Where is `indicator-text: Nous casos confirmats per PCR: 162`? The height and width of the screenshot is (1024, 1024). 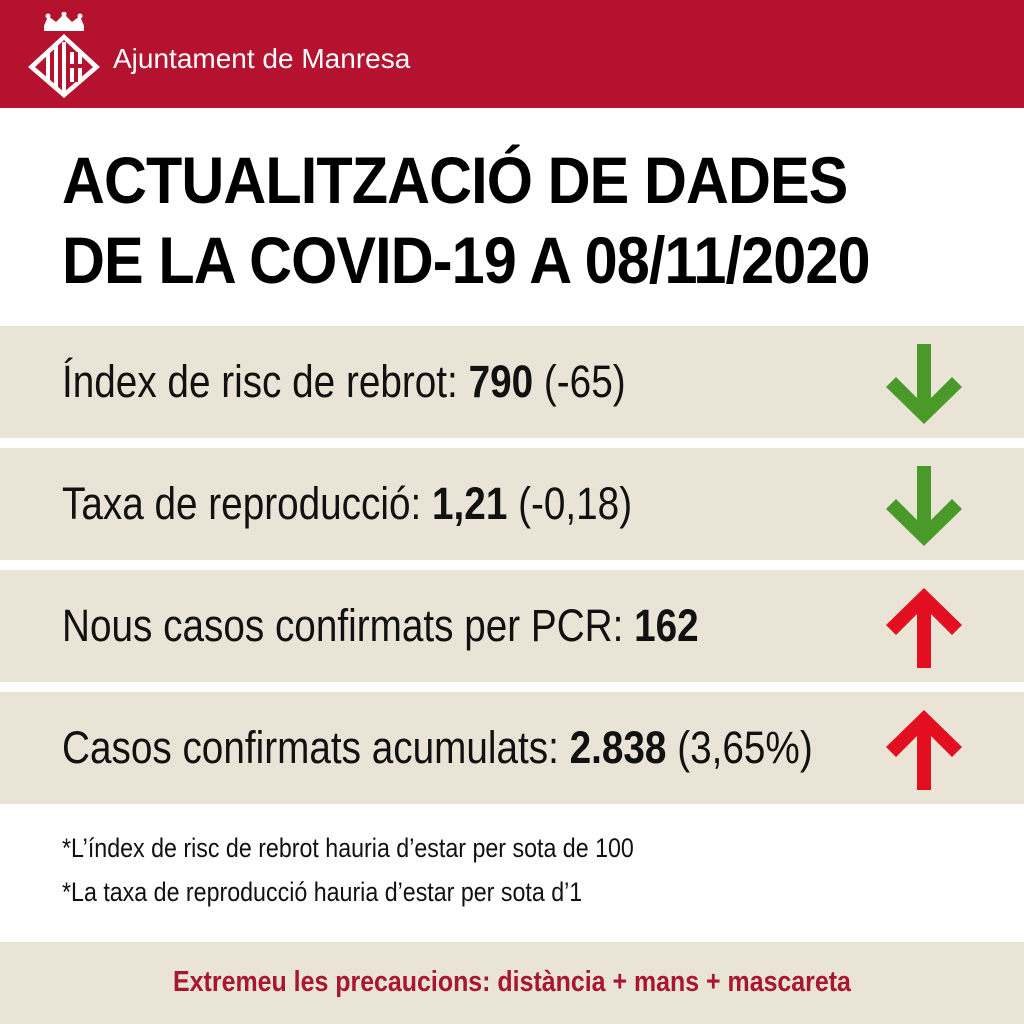
indicator-text: Nous casos confirmats per PCR: 162 is located at coordinates (380, 626).